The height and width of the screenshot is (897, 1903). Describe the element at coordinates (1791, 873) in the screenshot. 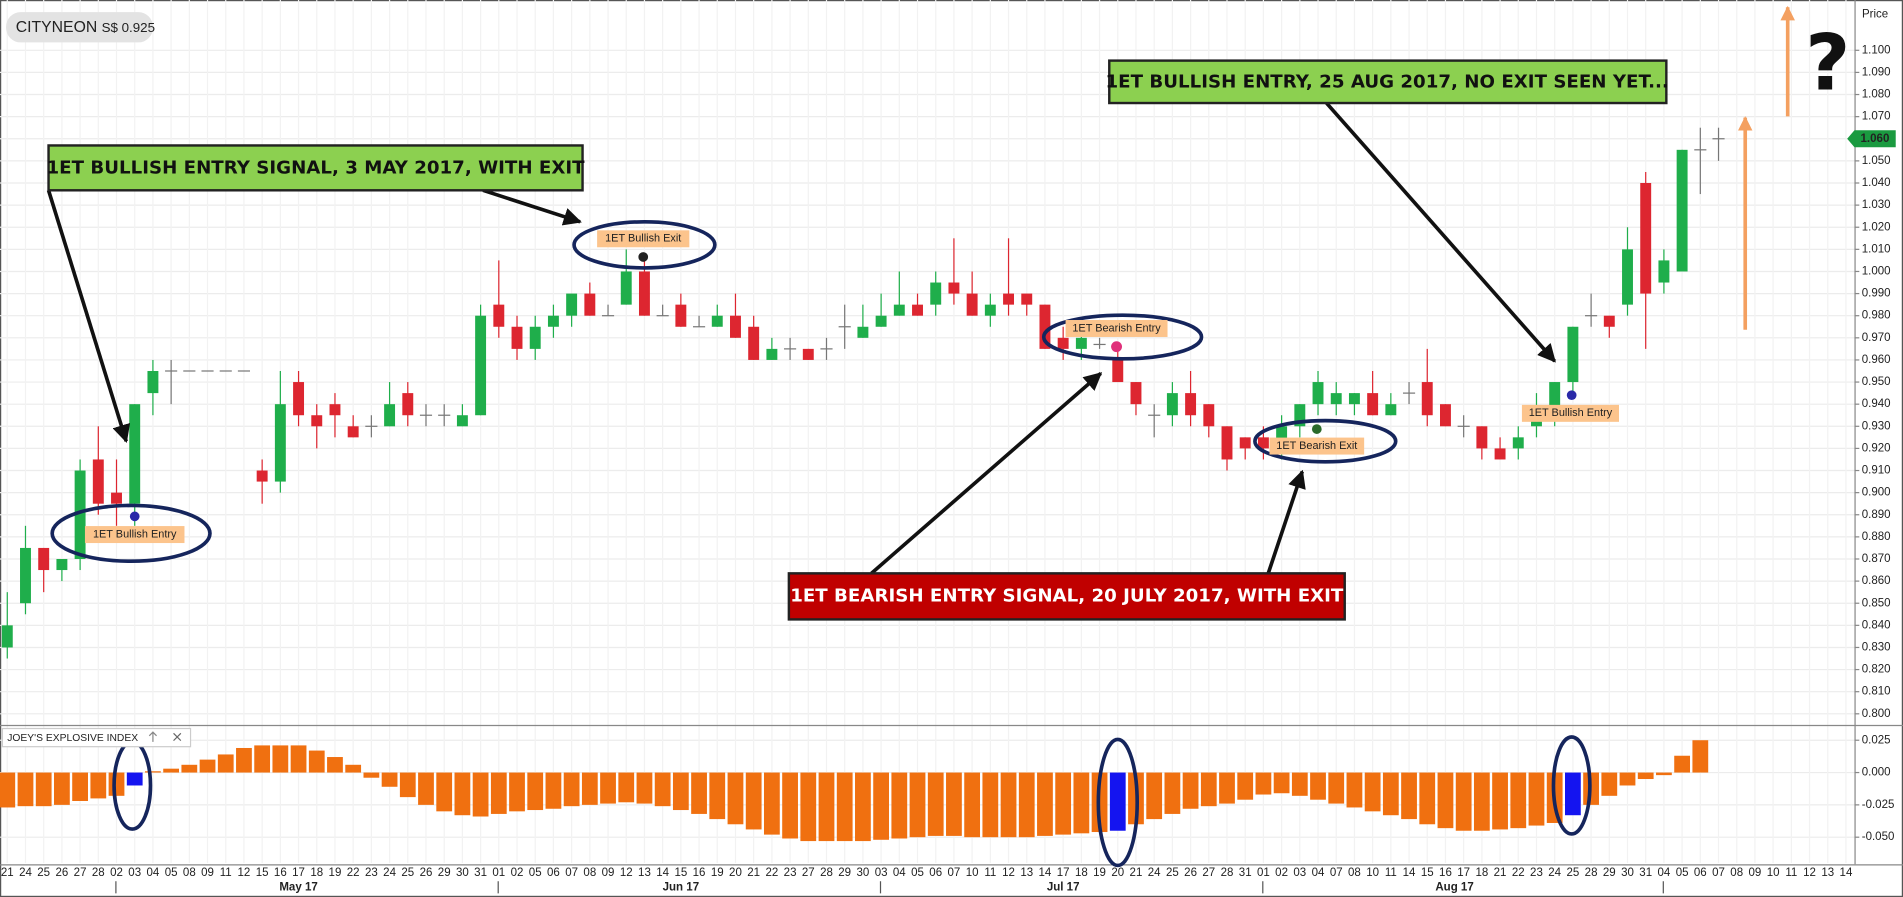

I see `x-tick-label: 11` at that location.